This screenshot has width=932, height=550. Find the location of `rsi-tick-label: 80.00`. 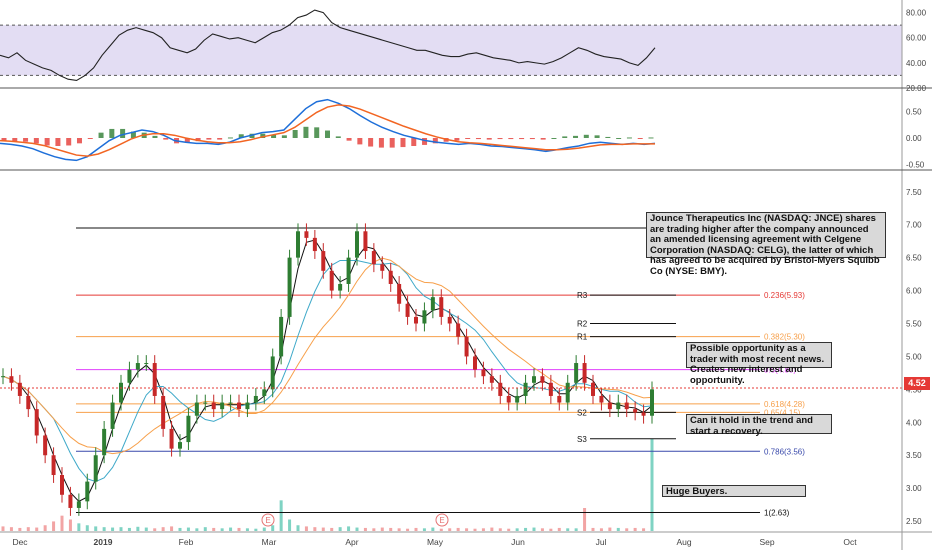

rsi-tick-label: 80.00 is located at coordinates (916, 13).